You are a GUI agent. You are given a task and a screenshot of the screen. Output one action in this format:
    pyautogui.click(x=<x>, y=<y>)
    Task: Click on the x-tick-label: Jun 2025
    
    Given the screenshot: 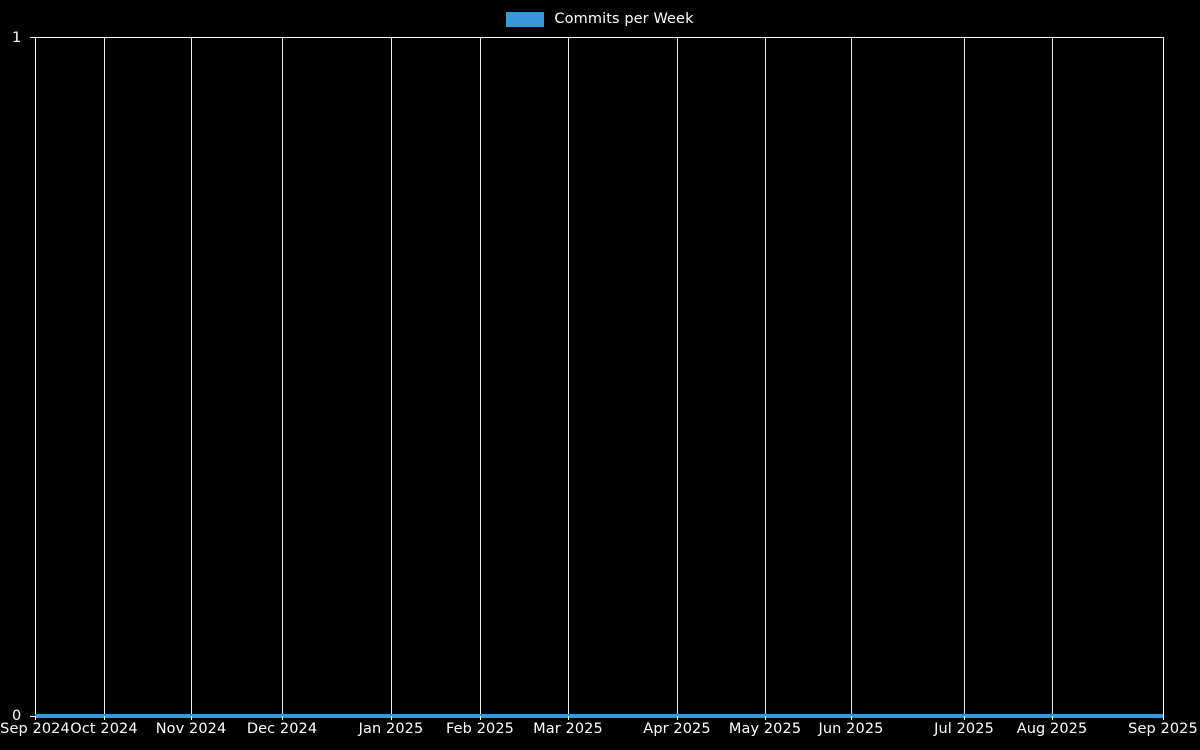 What is the action you would take?
    pyautogui.click(x=851, y=729)
    